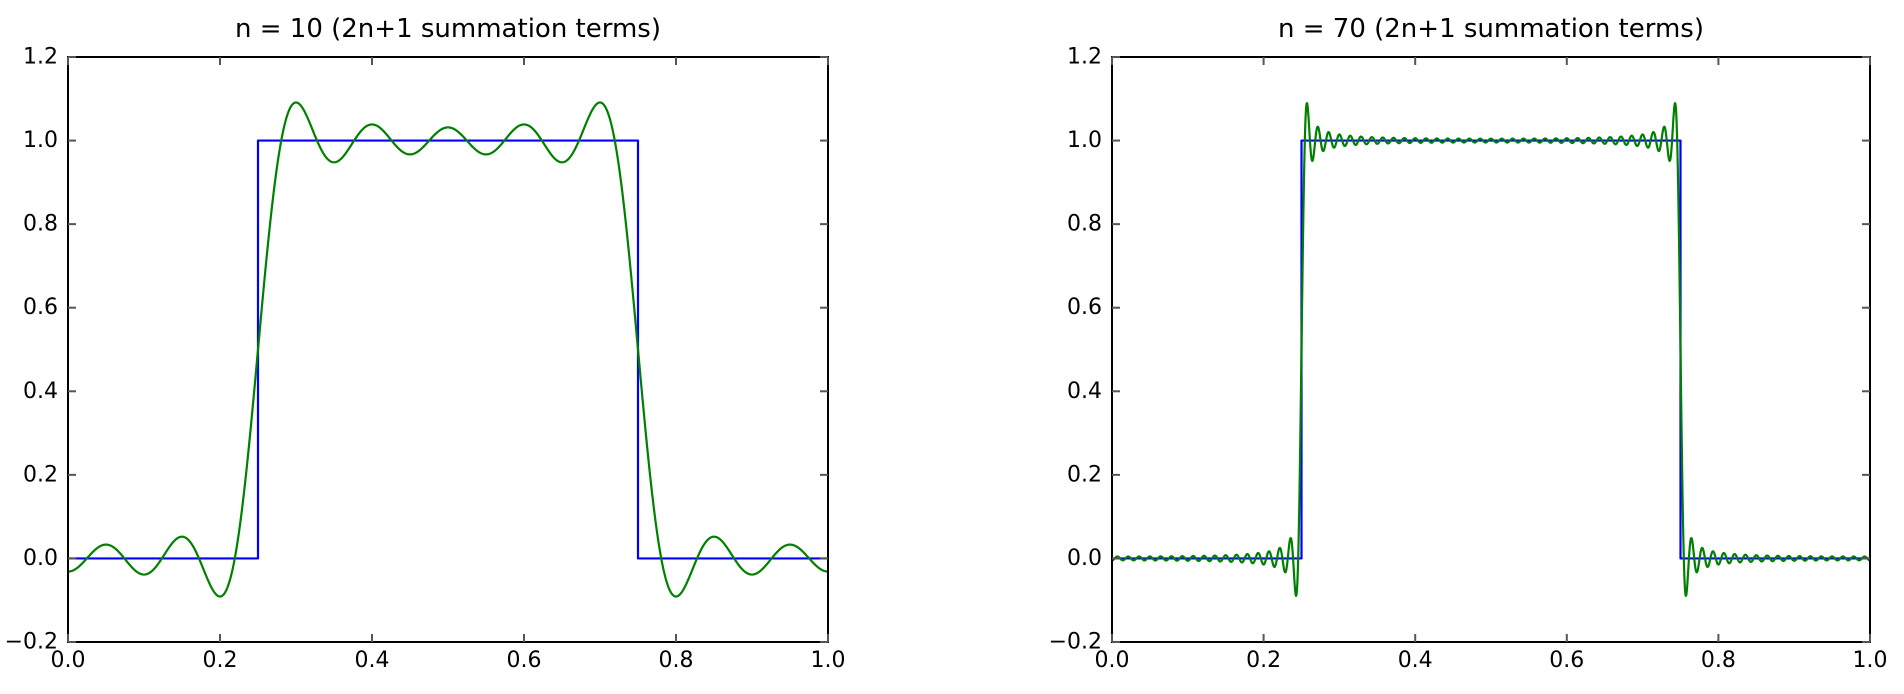 The image size is (1904, 694). Describe the element at coordinates (448, 29) in the screenshot. I see `left-plot-title: n = 10 (2n+1 summation terms)` at that location.